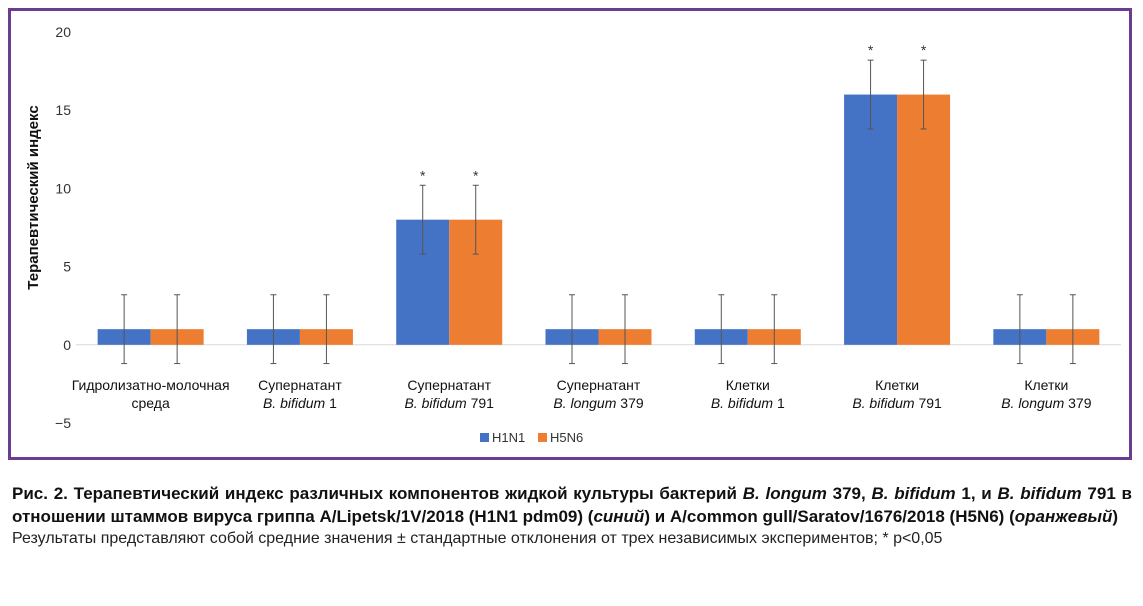 Image resolution: width=1143 pixels, height=606 pixels. Describe the element at coordinates (976, 493) in the screenshot. I see `caption-title-part: 1, и` at that location.